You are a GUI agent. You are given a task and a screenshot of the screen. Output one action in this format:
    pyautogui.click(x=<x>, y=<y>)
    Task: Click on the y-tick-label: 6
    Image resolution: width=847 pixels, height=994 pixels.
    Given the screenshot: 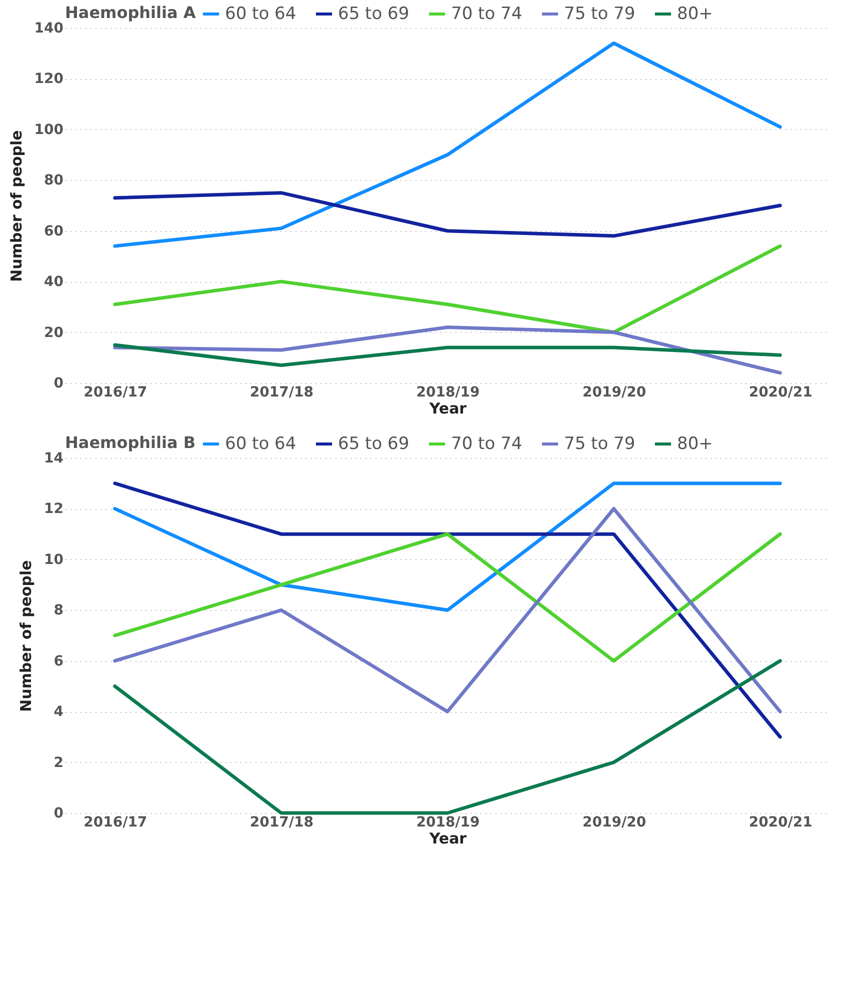 What is the action you would take?
    pyautogui.click(x=59, y=661)
    